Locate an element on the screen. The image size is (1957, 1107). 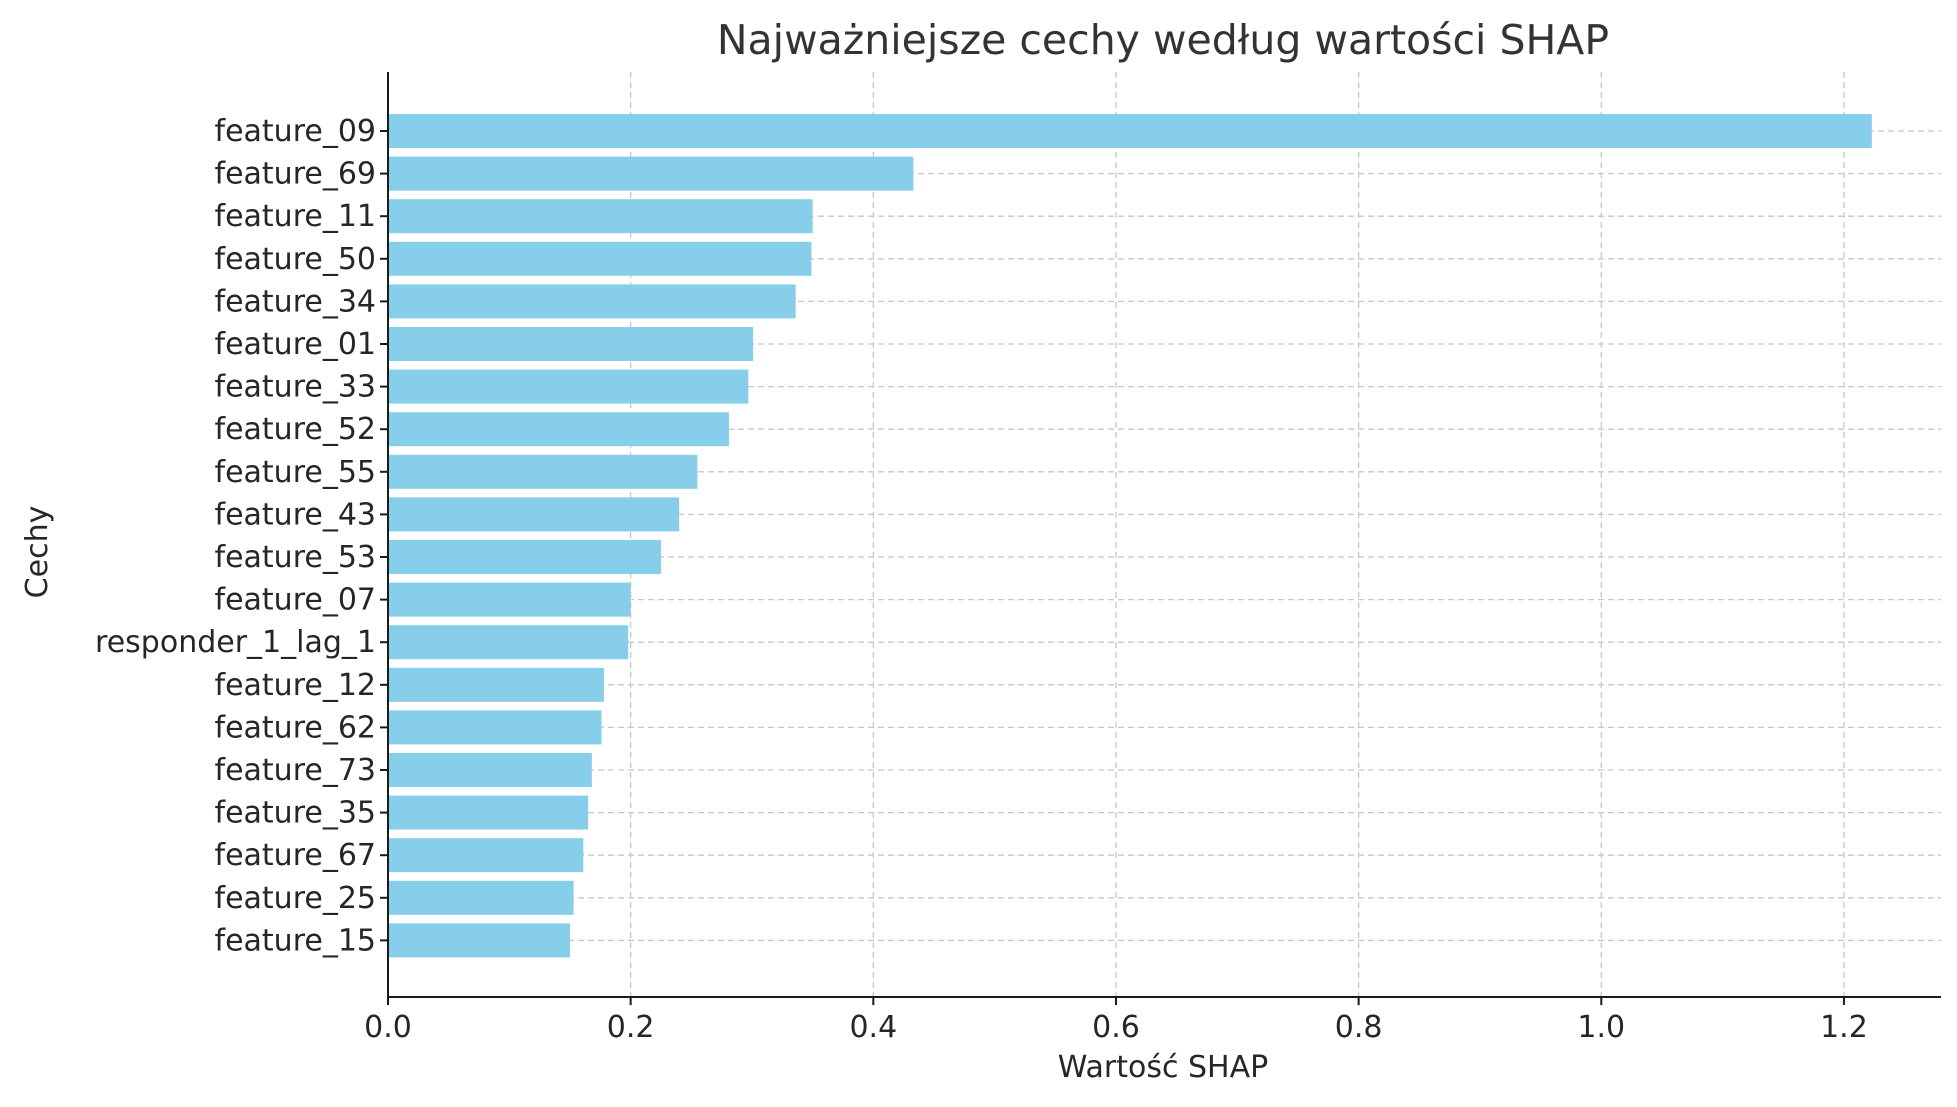
x-tick-label: 0.8 is located at coordinates (1359, 1027).